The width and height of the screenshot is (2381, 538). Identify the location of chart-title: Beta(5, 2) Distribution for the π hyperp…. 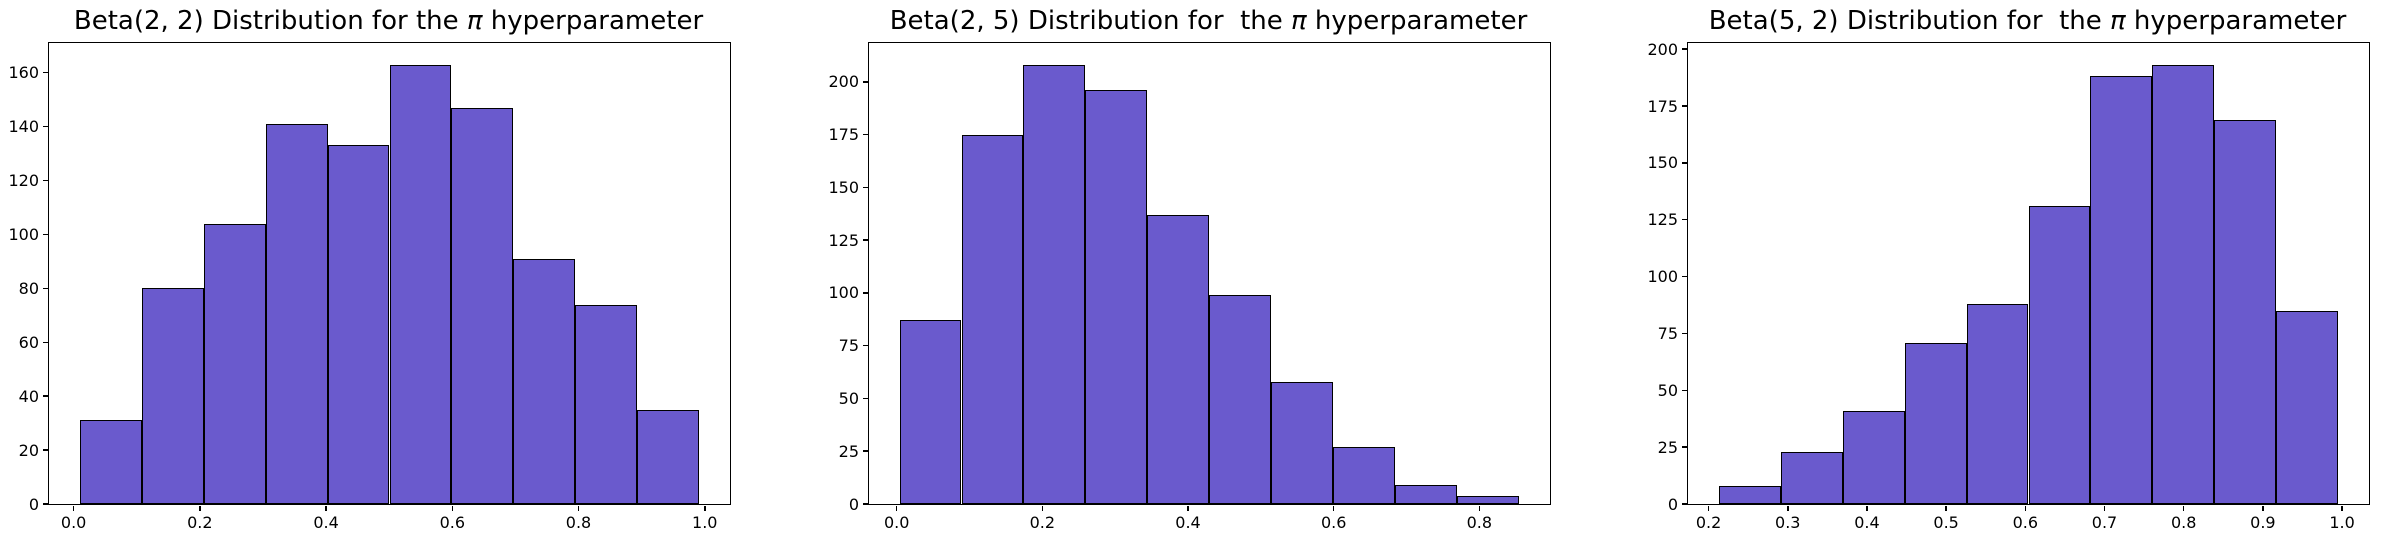
(2027, 21).